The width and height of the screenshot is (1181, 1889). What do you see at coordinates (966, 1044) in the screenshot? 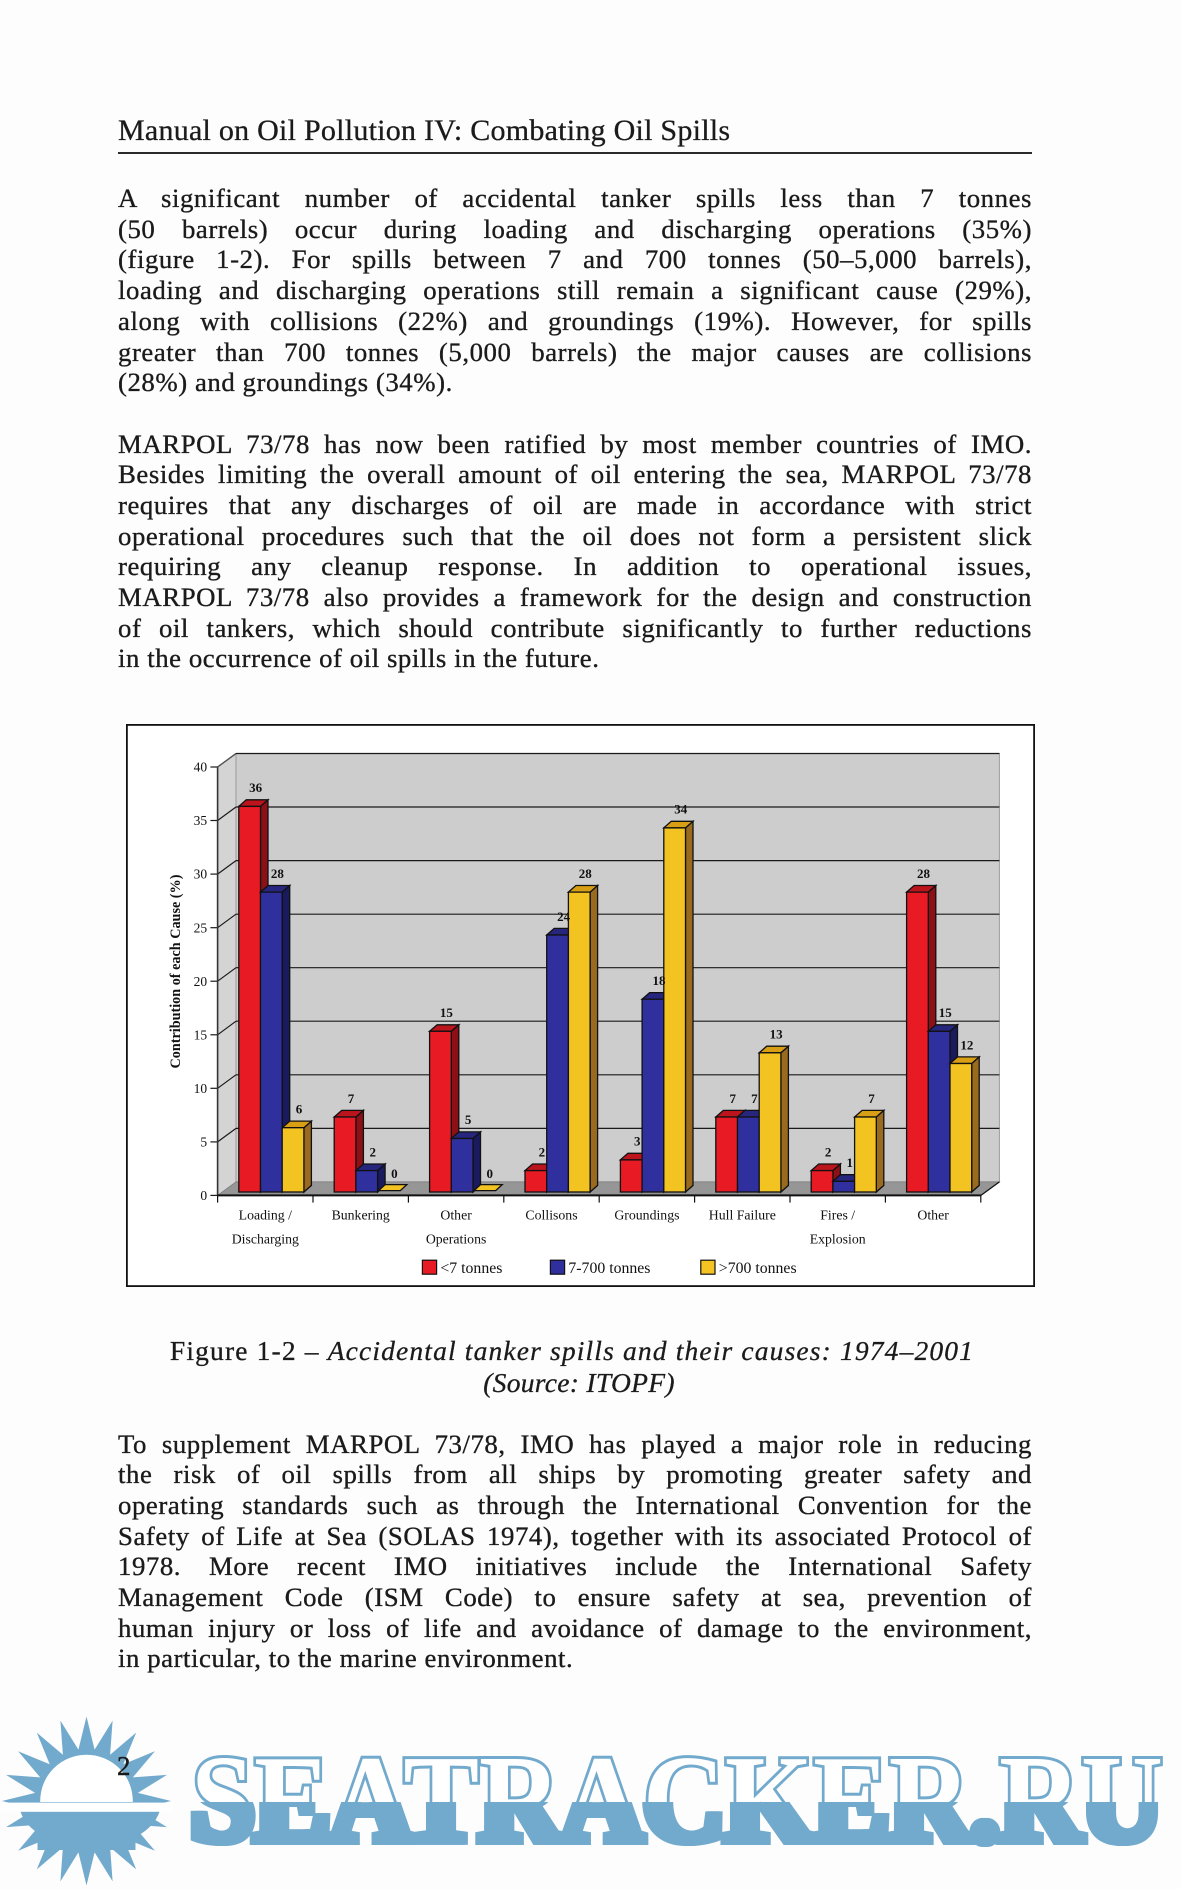
I see `svg-text: 12` at bounding box center [966, 1044].